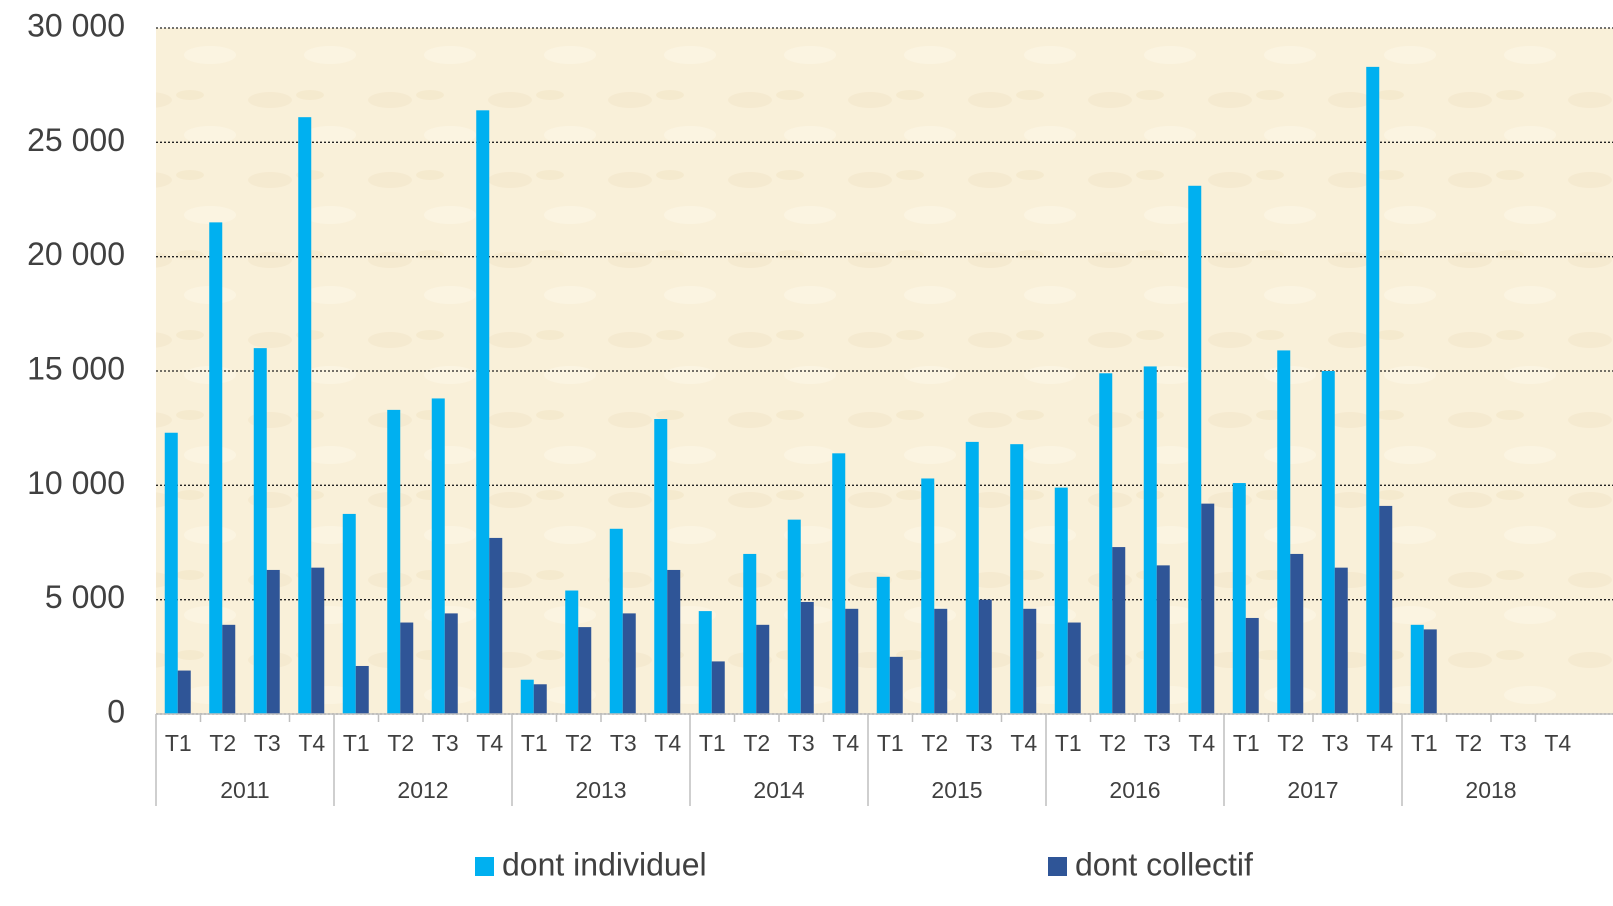 The image size is (1613, 906). What do you see at coordinates (956, 790) in the screenshot?
I see `x-group-label: 2015` at bounding box center [956, 790].